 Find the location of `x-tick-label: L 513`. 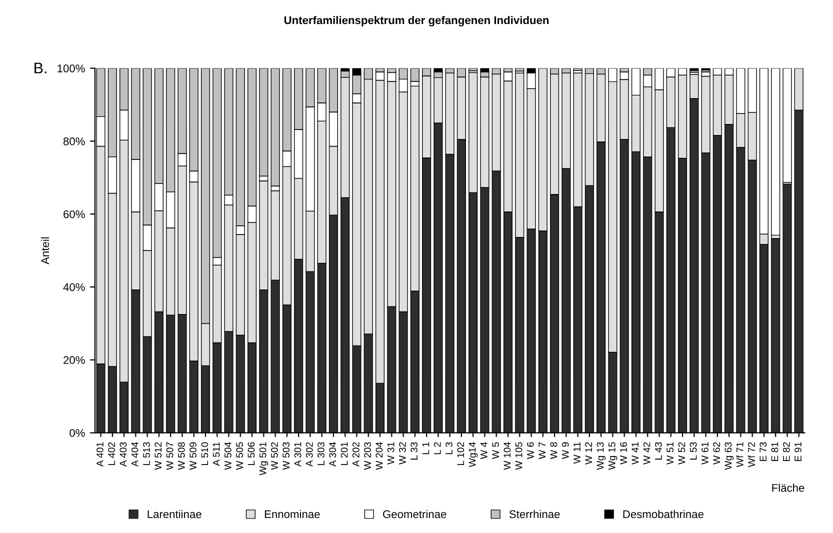

x-tick-label: L 513 is located at coordinates (146, 453).